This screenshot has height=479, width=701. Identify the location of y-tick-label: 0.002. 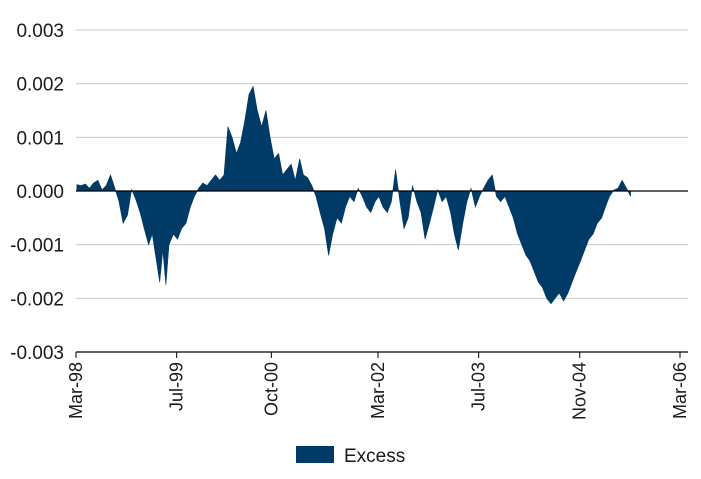
(40, 85).